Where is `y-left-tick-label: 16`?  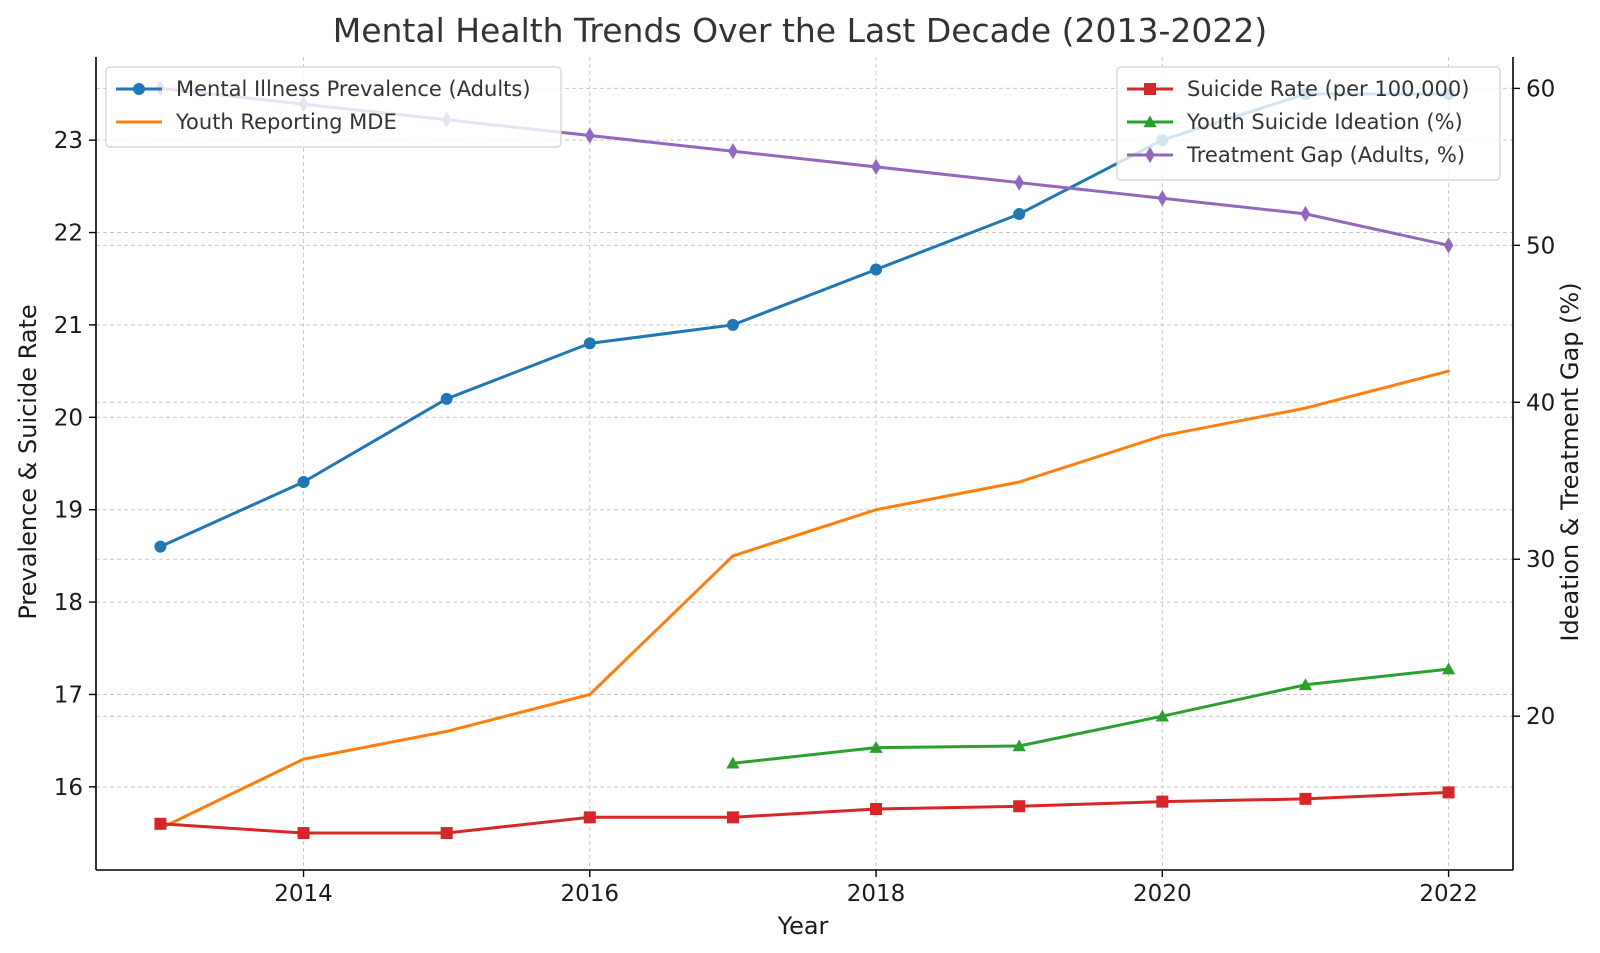 y-left-tick-label: 16 is located at coordinates (68, 788).